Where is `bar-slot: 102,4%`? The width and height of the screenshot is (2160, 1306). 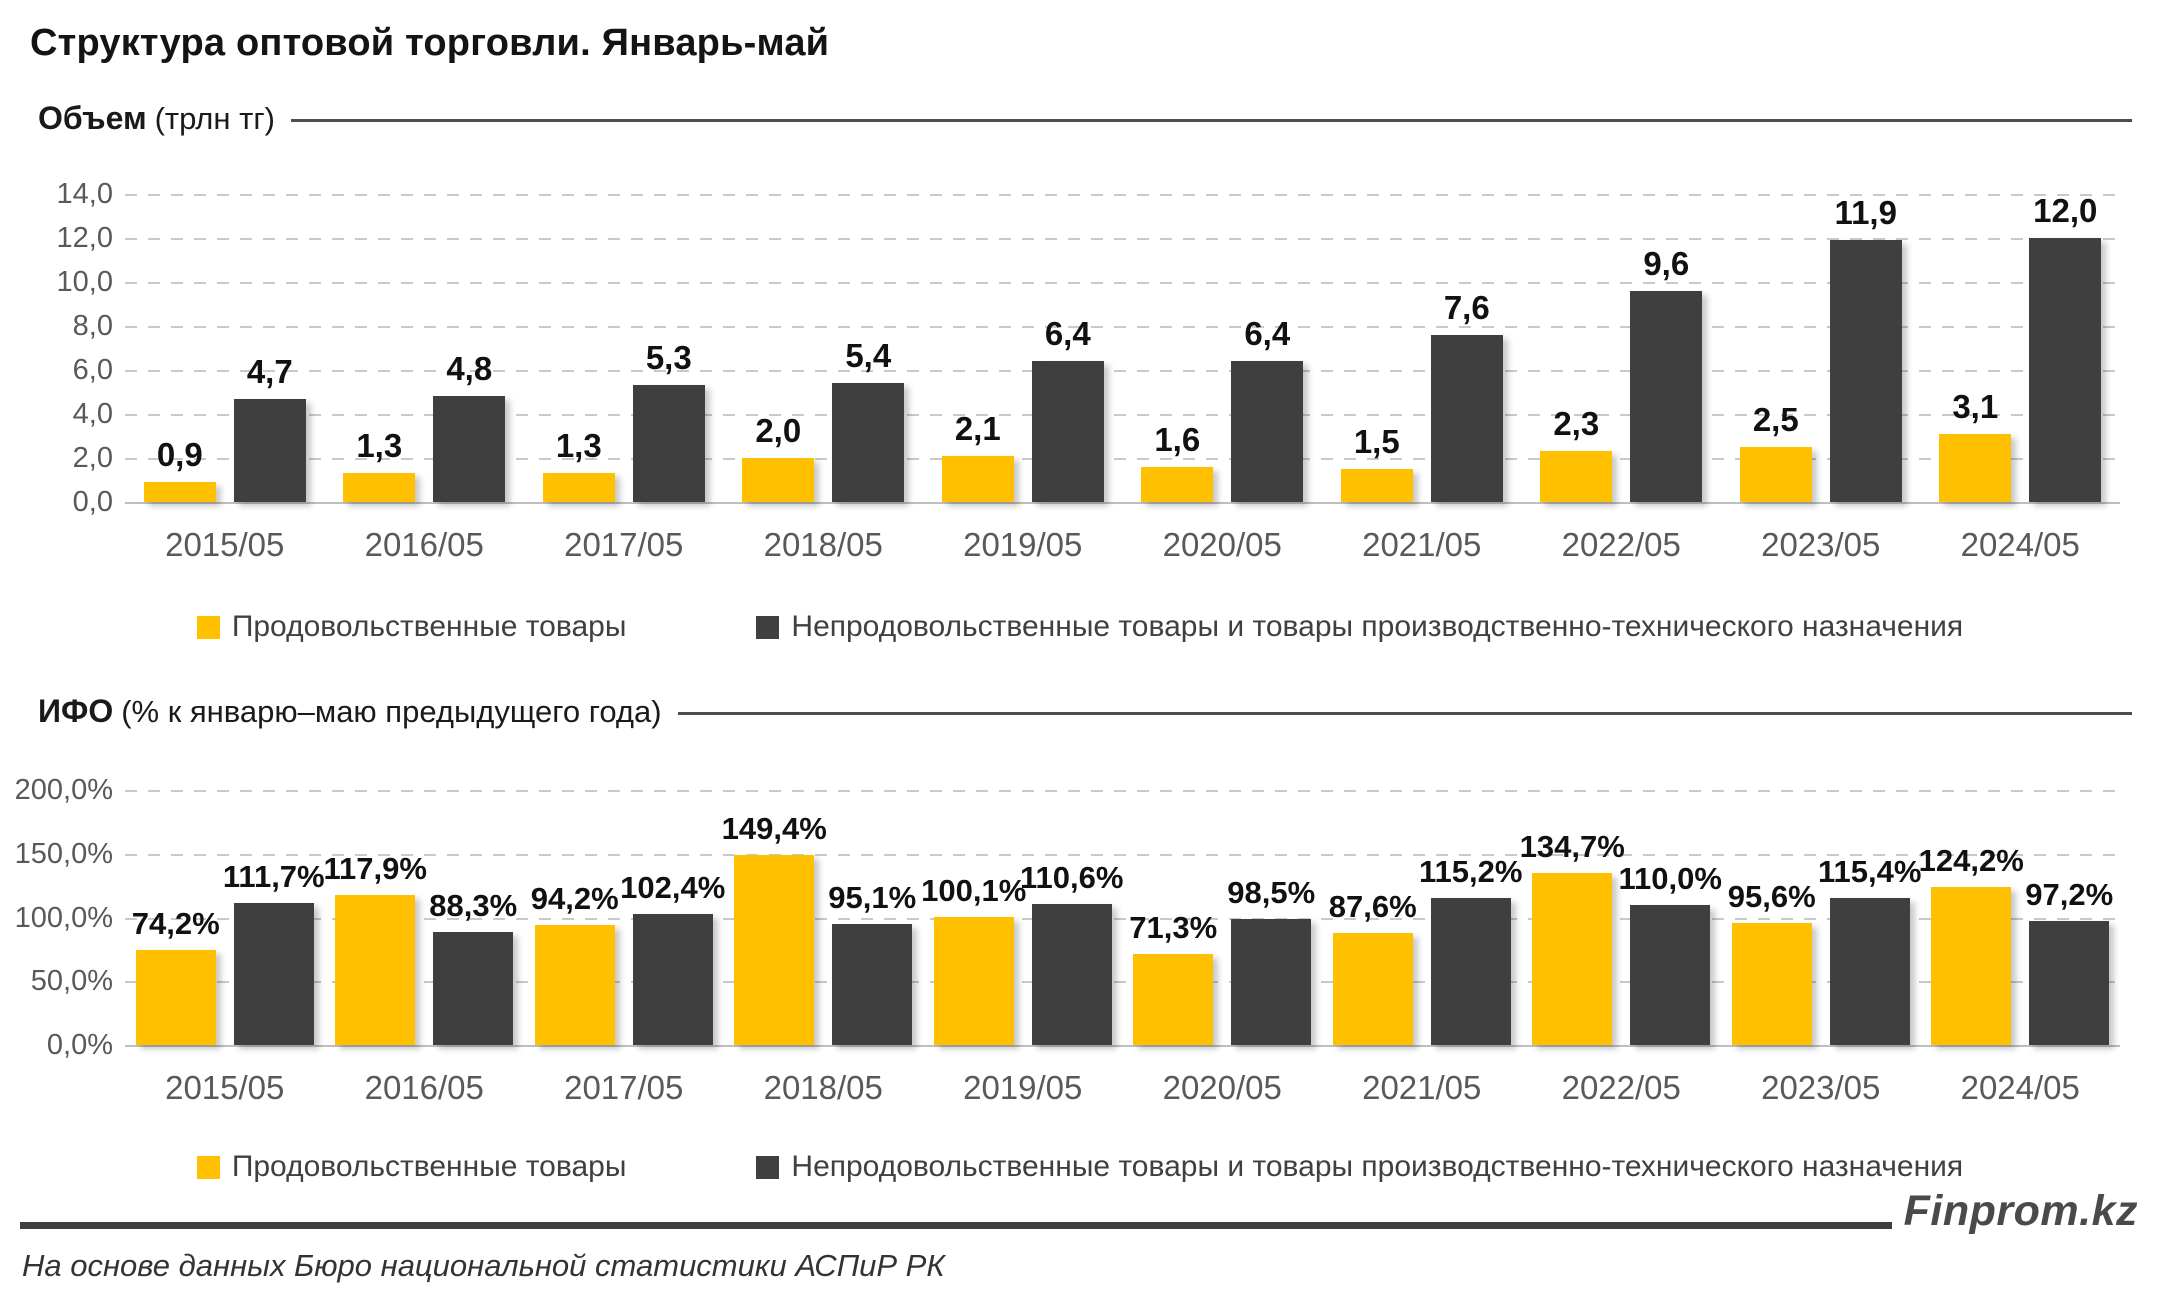 bar-slot: 102,4% is located at coordinates (672, 917).